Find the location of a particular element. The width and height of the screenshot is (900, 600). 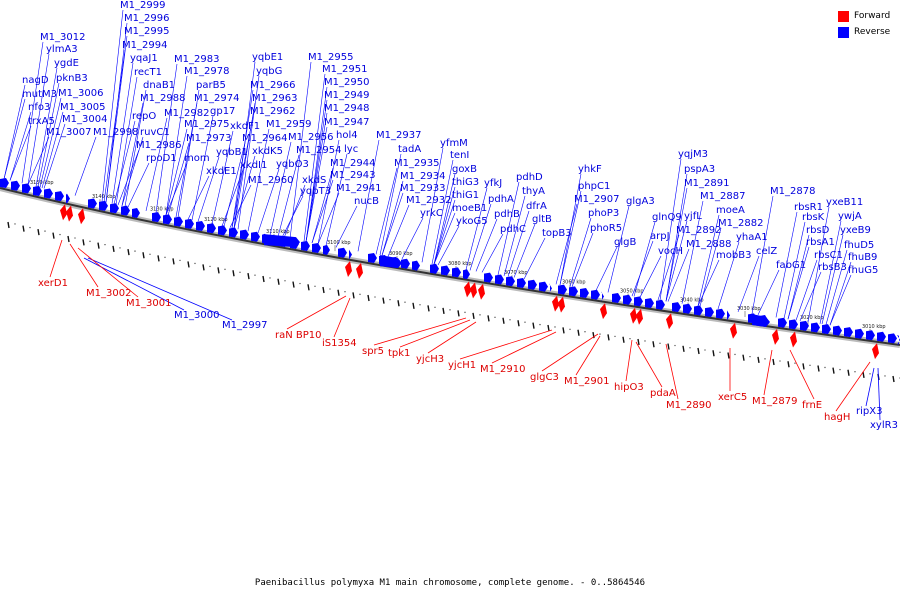

reverse-gene-label: M1_2986 is located at coordinates (158, 145).